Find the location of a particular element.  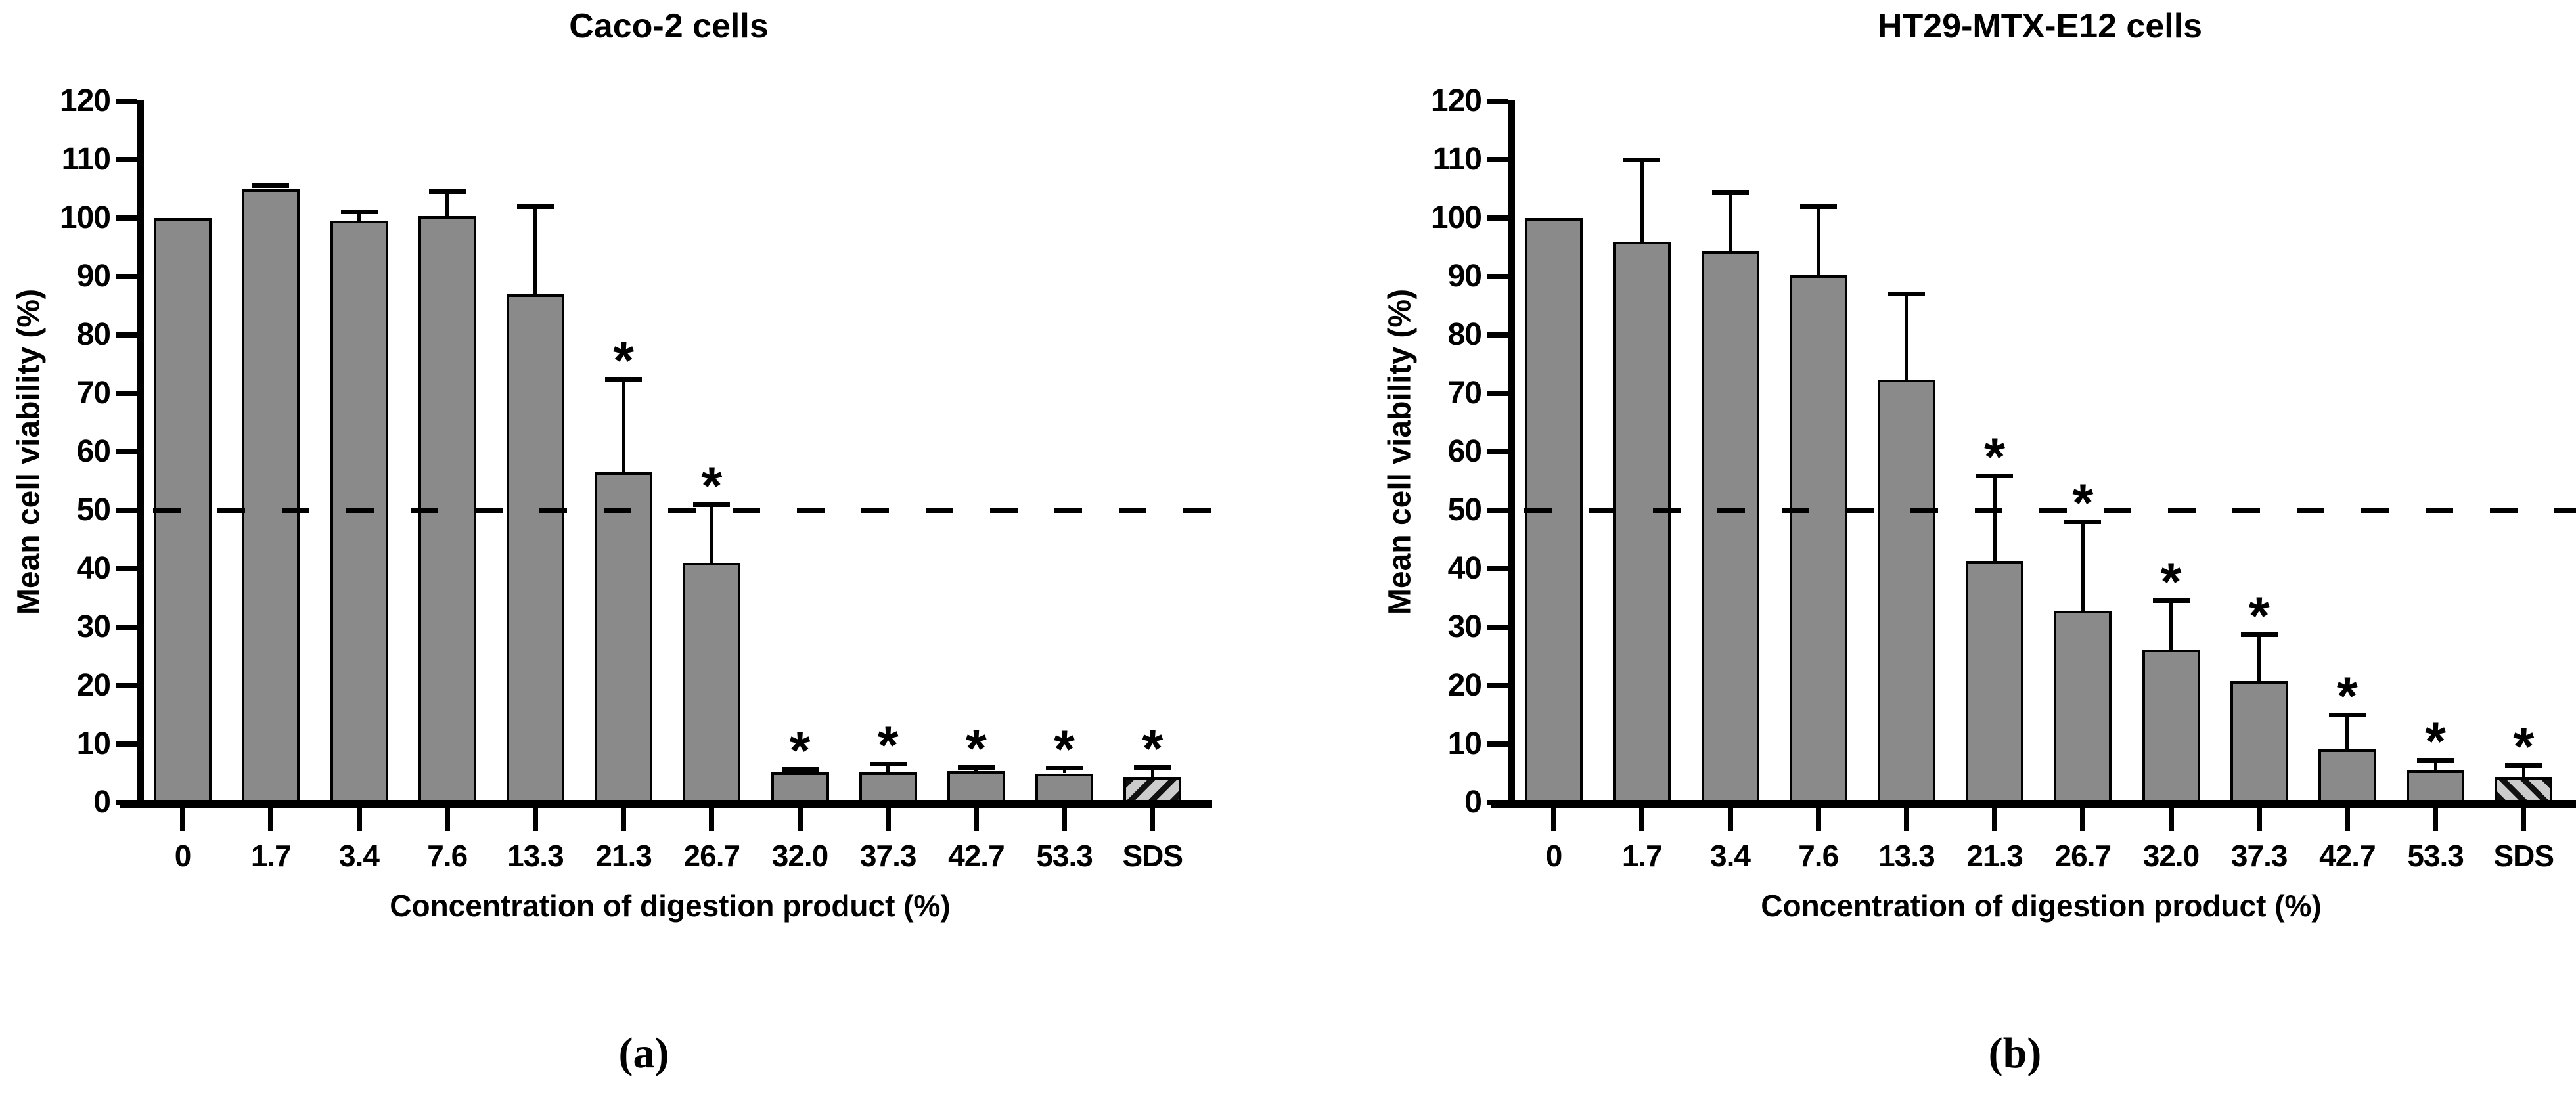

ic50-reference-line is located at coordinates (2050, 510).